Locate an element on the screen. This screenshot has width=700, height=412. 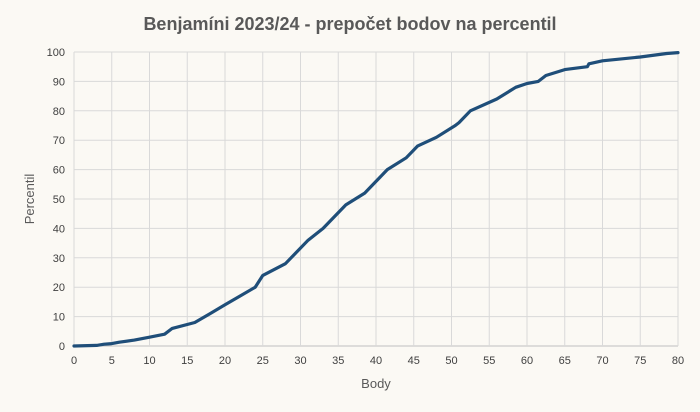
x-tick-label: 70 is located at coordinates (602, 361).